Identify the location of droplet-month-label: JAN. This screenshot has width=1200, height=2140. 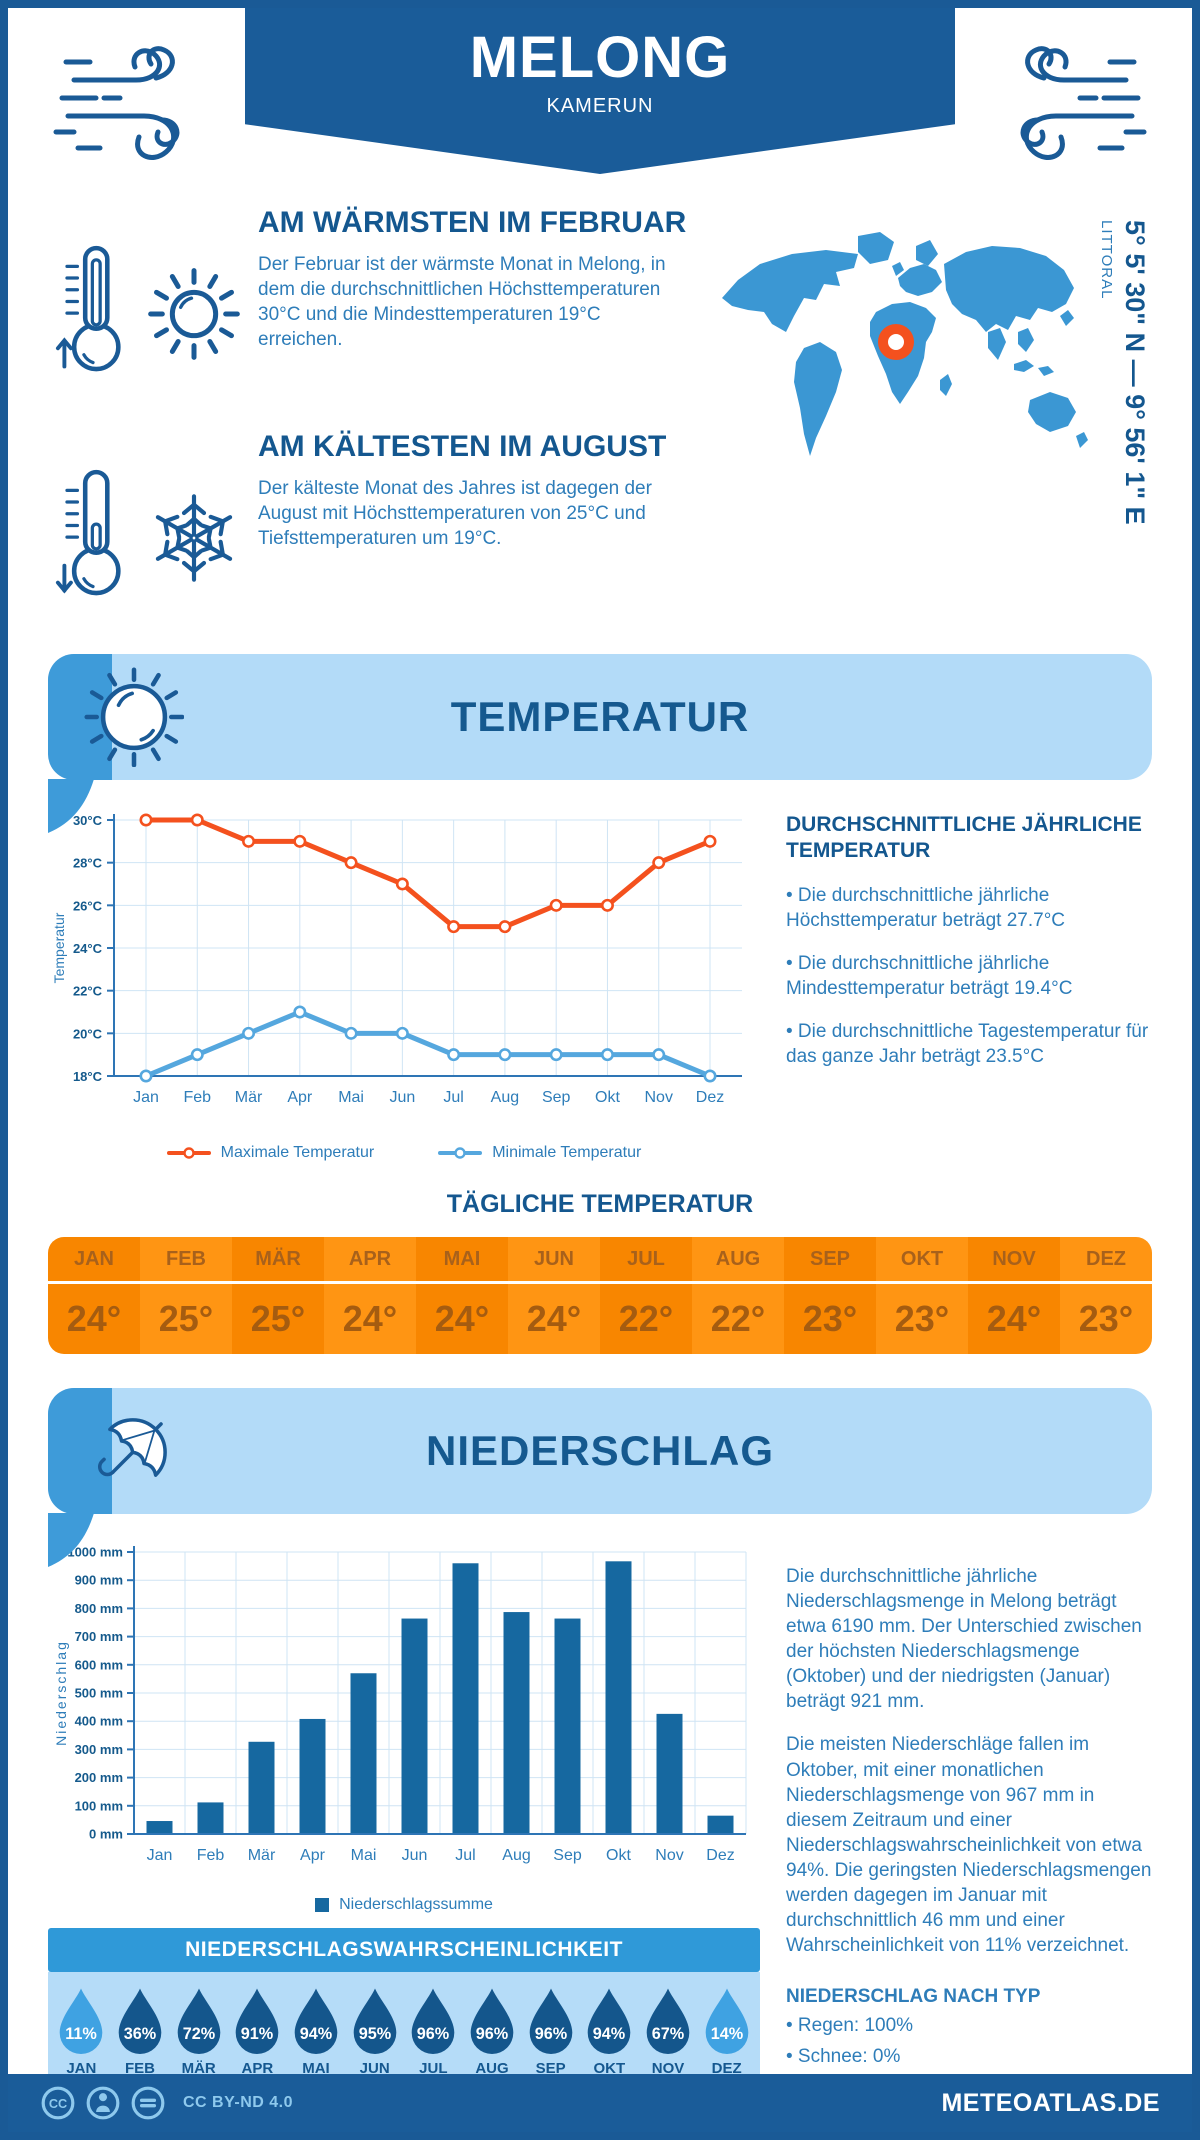
(81, 2068).